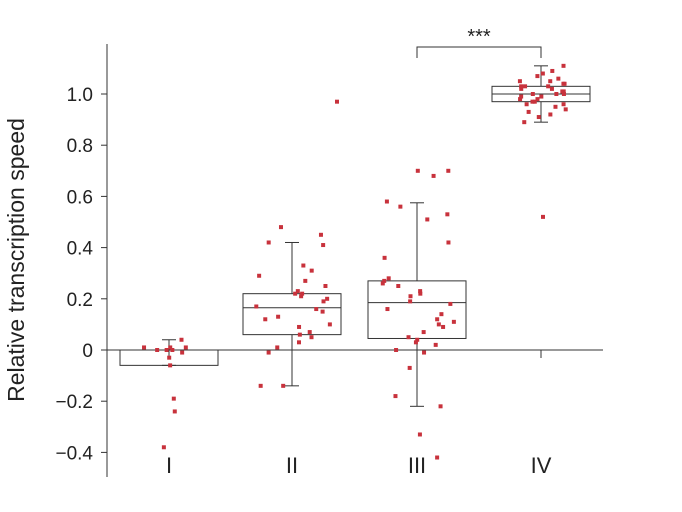  Describe the element at coordinates (74, 453) in the screenshot. I see `y-tick-label: −0.4` at that location.